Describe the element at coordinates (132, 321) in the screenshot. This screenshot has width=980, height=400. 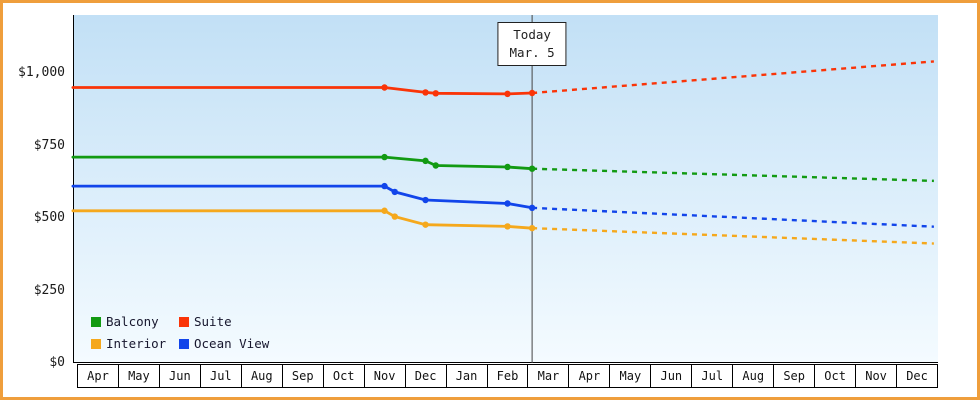
I see `legend-label: Balcony` at that location.